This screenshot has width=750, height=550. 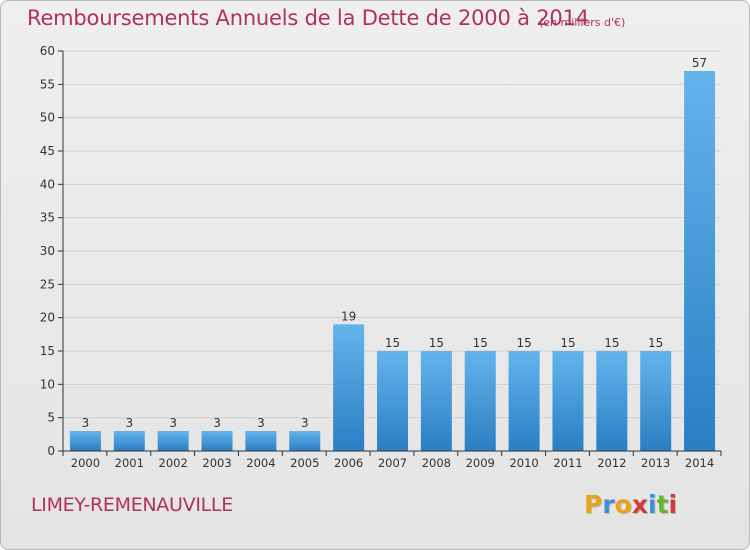 I want to click on x-tick-label: 2005, so click(x=304, y=463).